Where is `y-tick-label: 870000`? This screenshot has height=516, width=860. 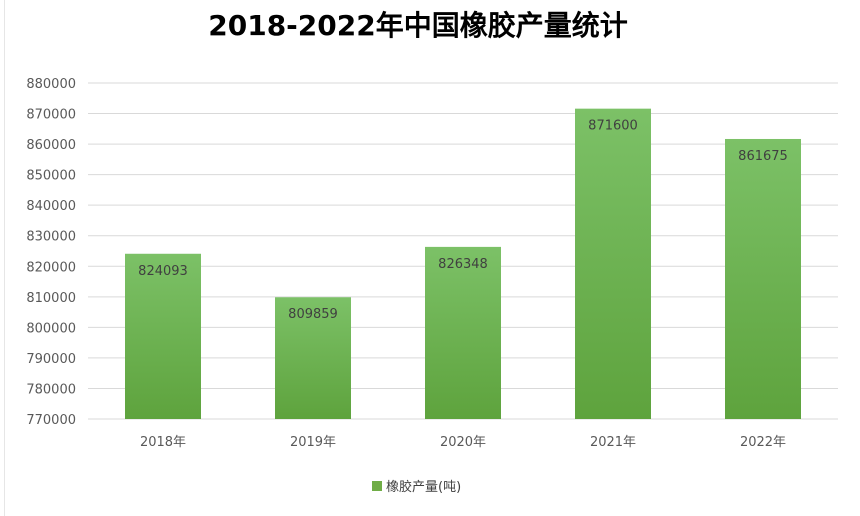
y-tick-label: 870000 is located at coordinates (51, 115).